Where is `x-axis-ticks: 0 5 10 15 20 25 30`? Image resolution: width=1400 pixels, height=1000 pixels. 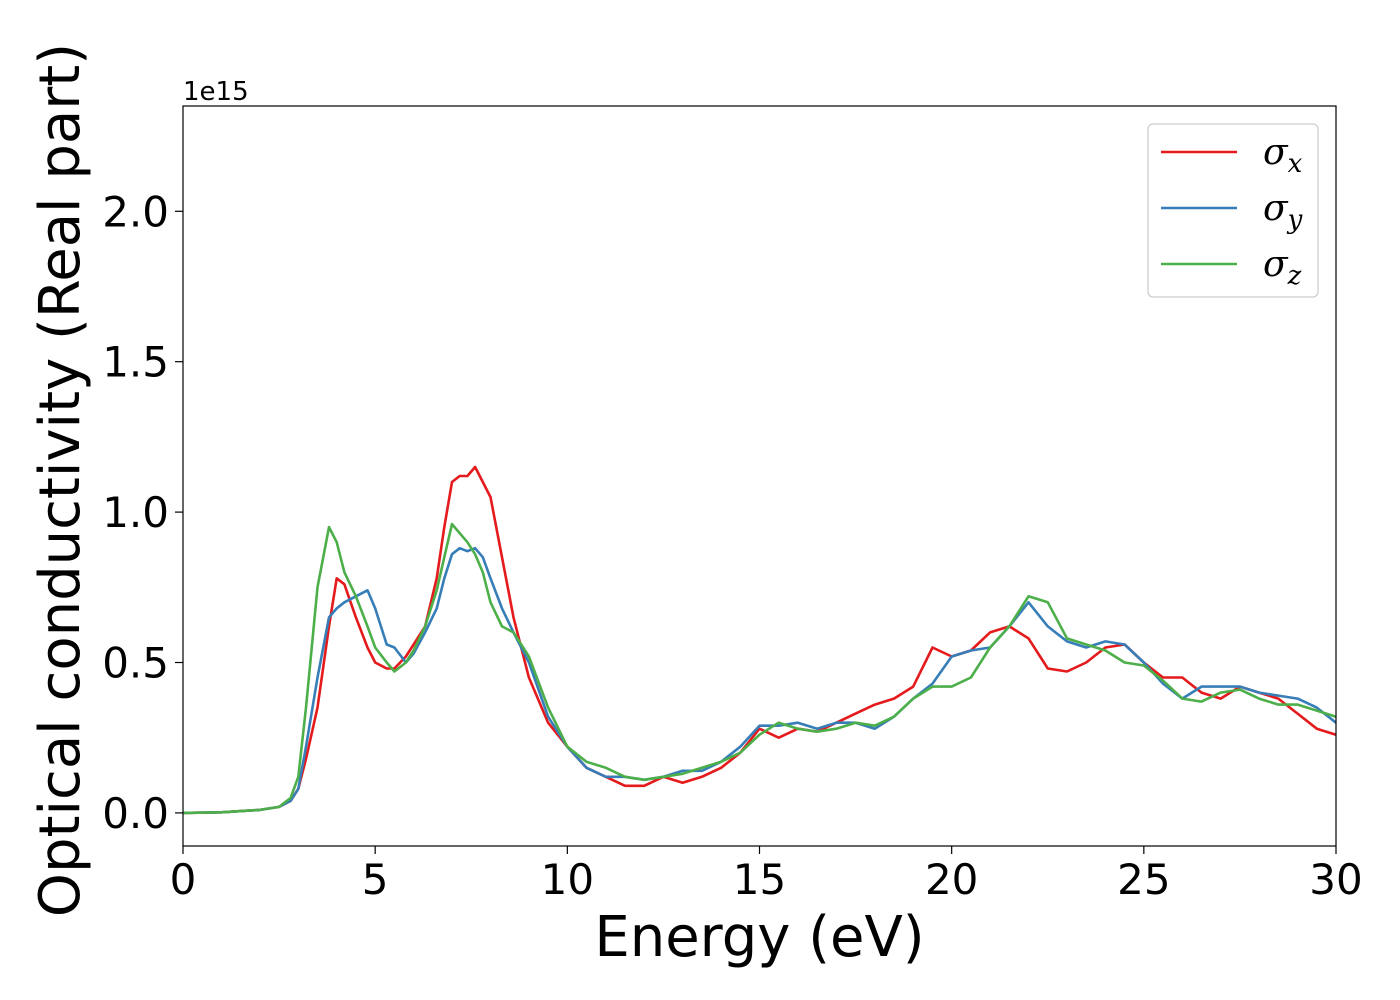
x-axis-ticks: 0 5 10 15 20 25 30 is located at coordinates (766, 875).